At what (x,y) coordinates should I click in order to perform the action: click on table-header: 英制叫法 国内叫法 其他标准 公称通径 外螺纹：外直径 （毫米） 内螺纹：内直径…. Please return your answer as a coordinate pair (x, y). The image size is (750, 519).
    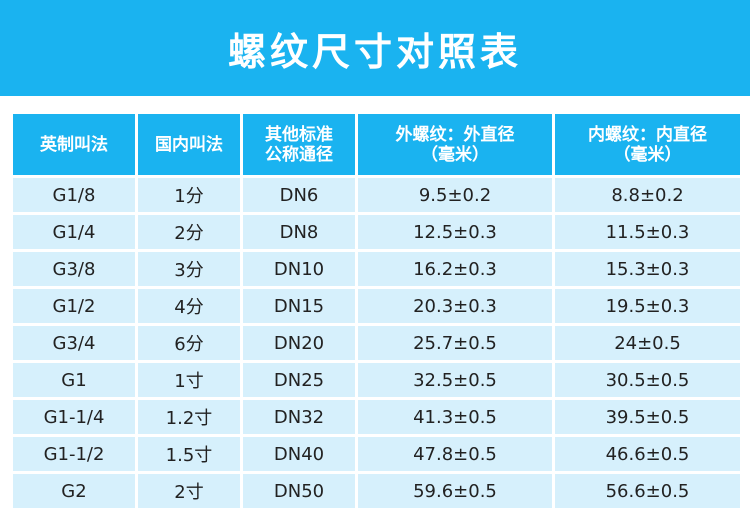
    Looking at the image, I should click on (376, 144).